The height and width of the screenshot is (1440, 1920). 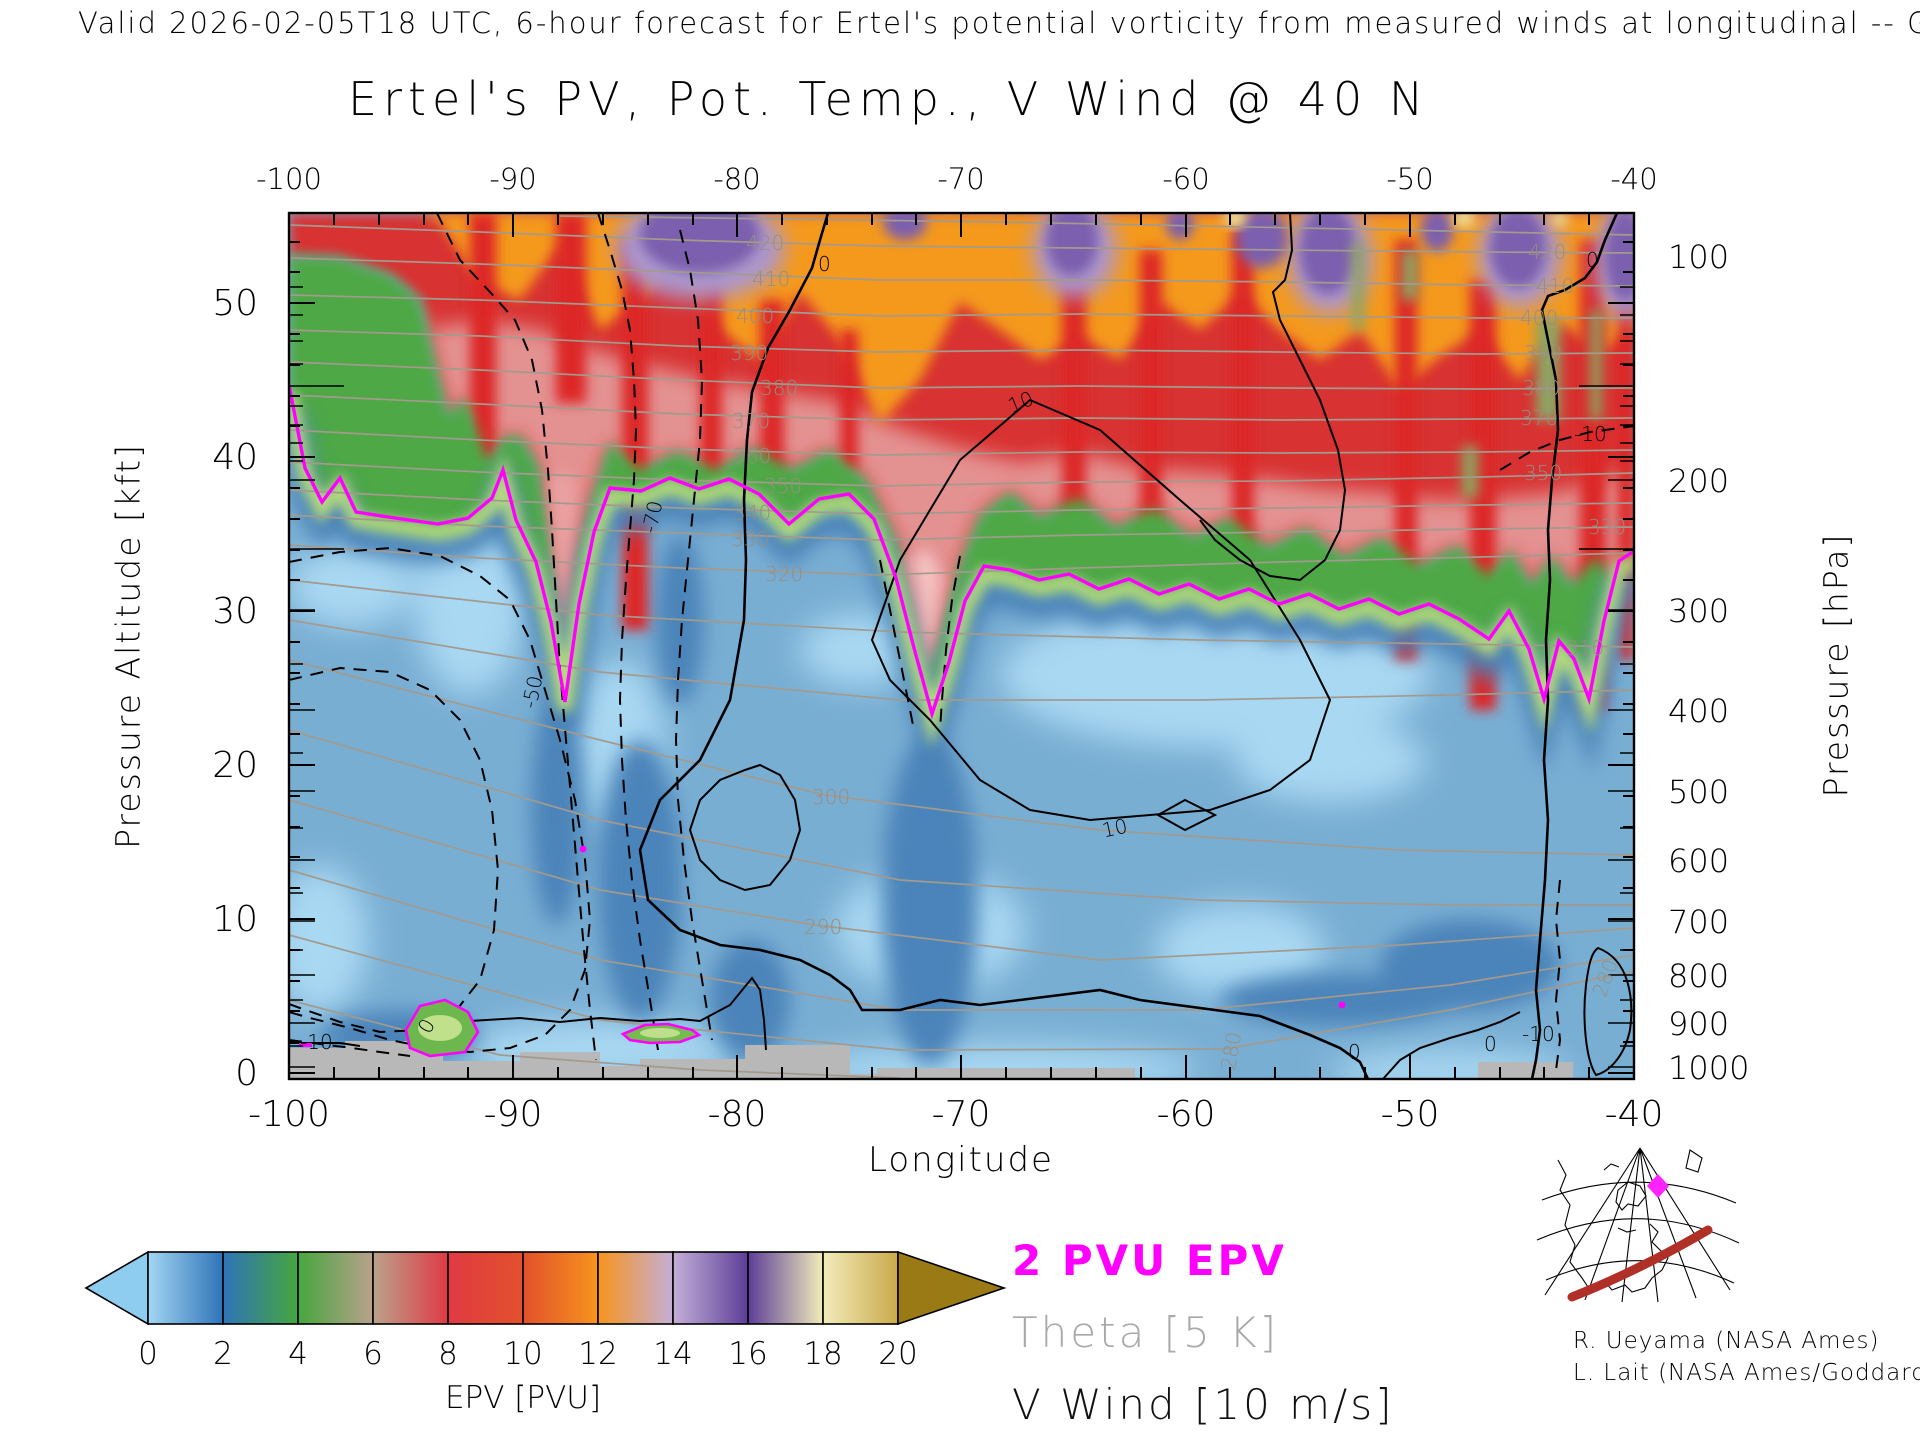 What do you see at coordinates (1726, 1341) in the screenshot?
I see `credit-line: R. Ueyama (NASA Ames)` at bounding box center [1726, 1341].